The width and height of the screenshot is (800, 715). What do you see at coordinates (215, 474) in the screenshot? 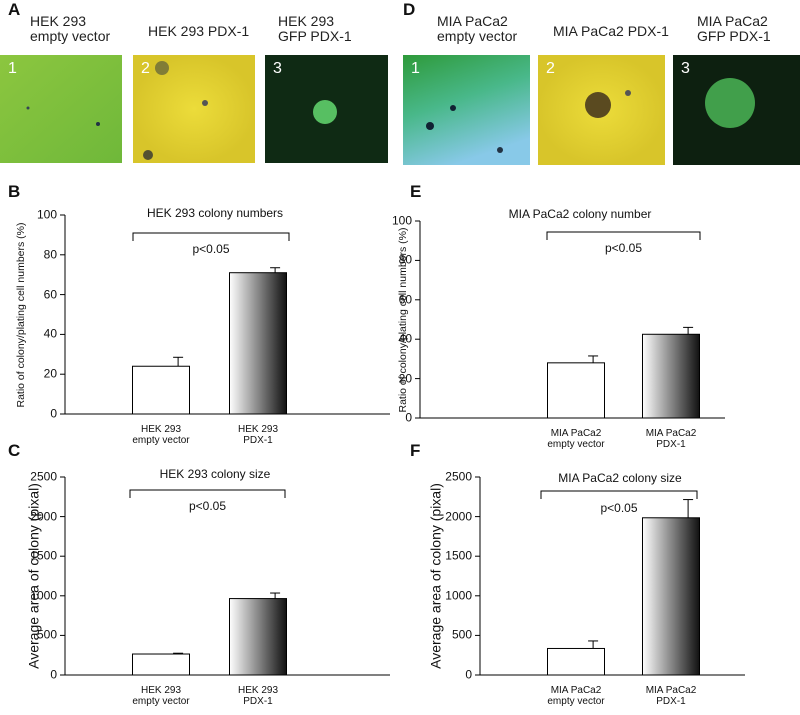
I see `chart-title: HEK 293 colony size` at bounding box center [215, 474].